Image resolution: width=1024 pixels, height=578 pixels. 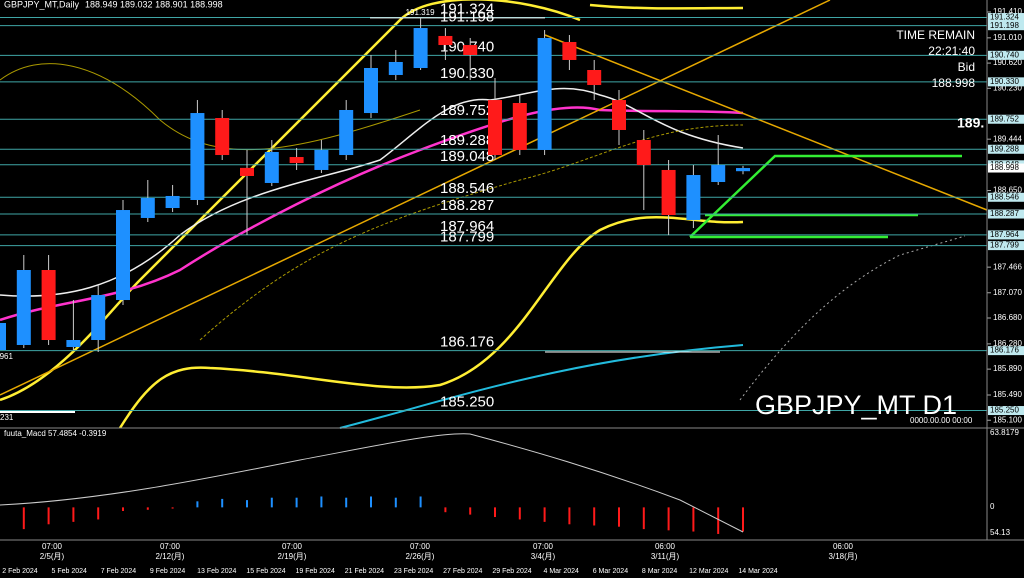 What do you see at coordinates (1004, 245) in the screenshot?
I see `level-axis-label: 187.799` at bounding box center [1004, 245].